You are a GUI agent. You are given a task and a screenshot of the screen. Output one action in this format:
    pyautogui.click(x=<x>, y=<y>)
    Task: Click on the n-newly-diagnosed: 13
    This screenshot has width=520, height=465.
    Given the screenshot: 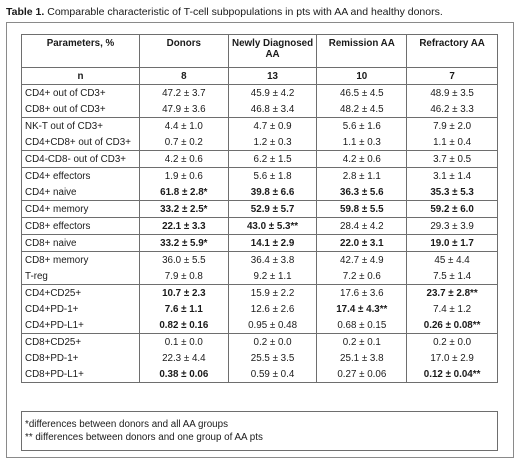 What is the action you would take?
    pyautogui.click(x=272, y=76)
    